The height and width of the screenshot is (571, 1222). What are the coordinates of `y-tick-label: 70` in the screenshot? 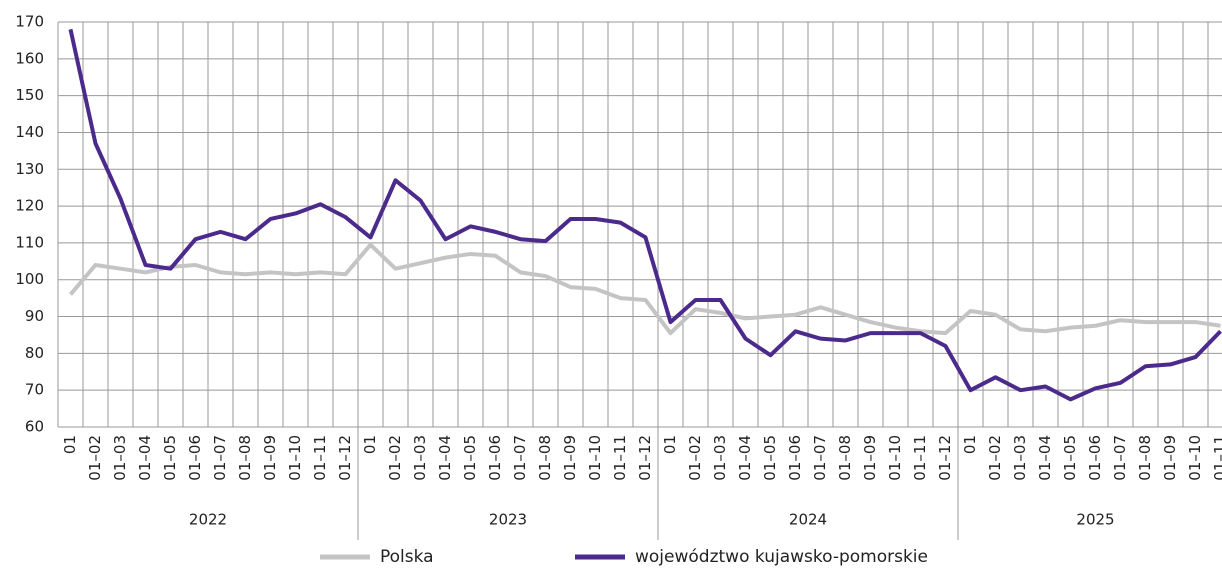 It's located at (34, 390).